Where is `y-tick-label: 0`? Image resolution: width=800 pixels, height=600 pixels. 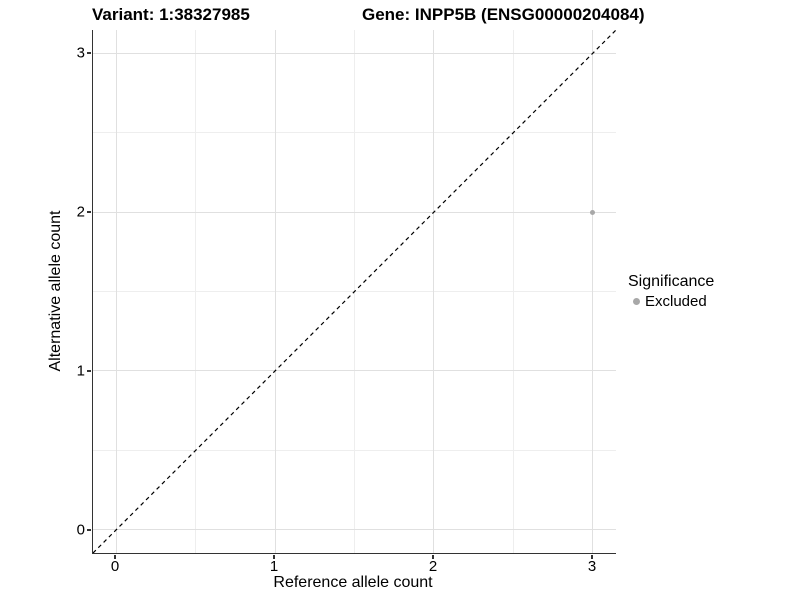
y-tick-label: 0 is located at coordinates (80, 530).